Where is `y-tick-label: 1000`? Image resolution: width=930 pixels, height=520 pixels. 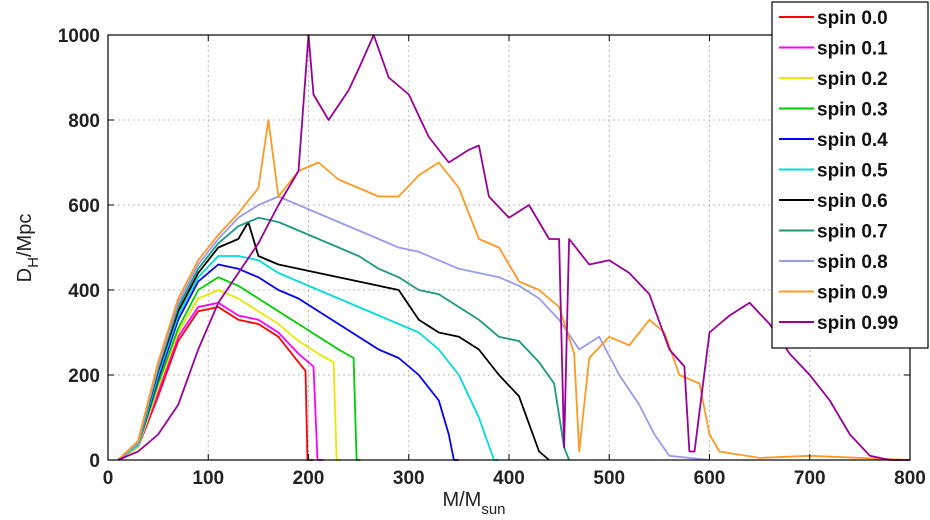 y-tick-label: 1000 is located at coordinates (79, 36).